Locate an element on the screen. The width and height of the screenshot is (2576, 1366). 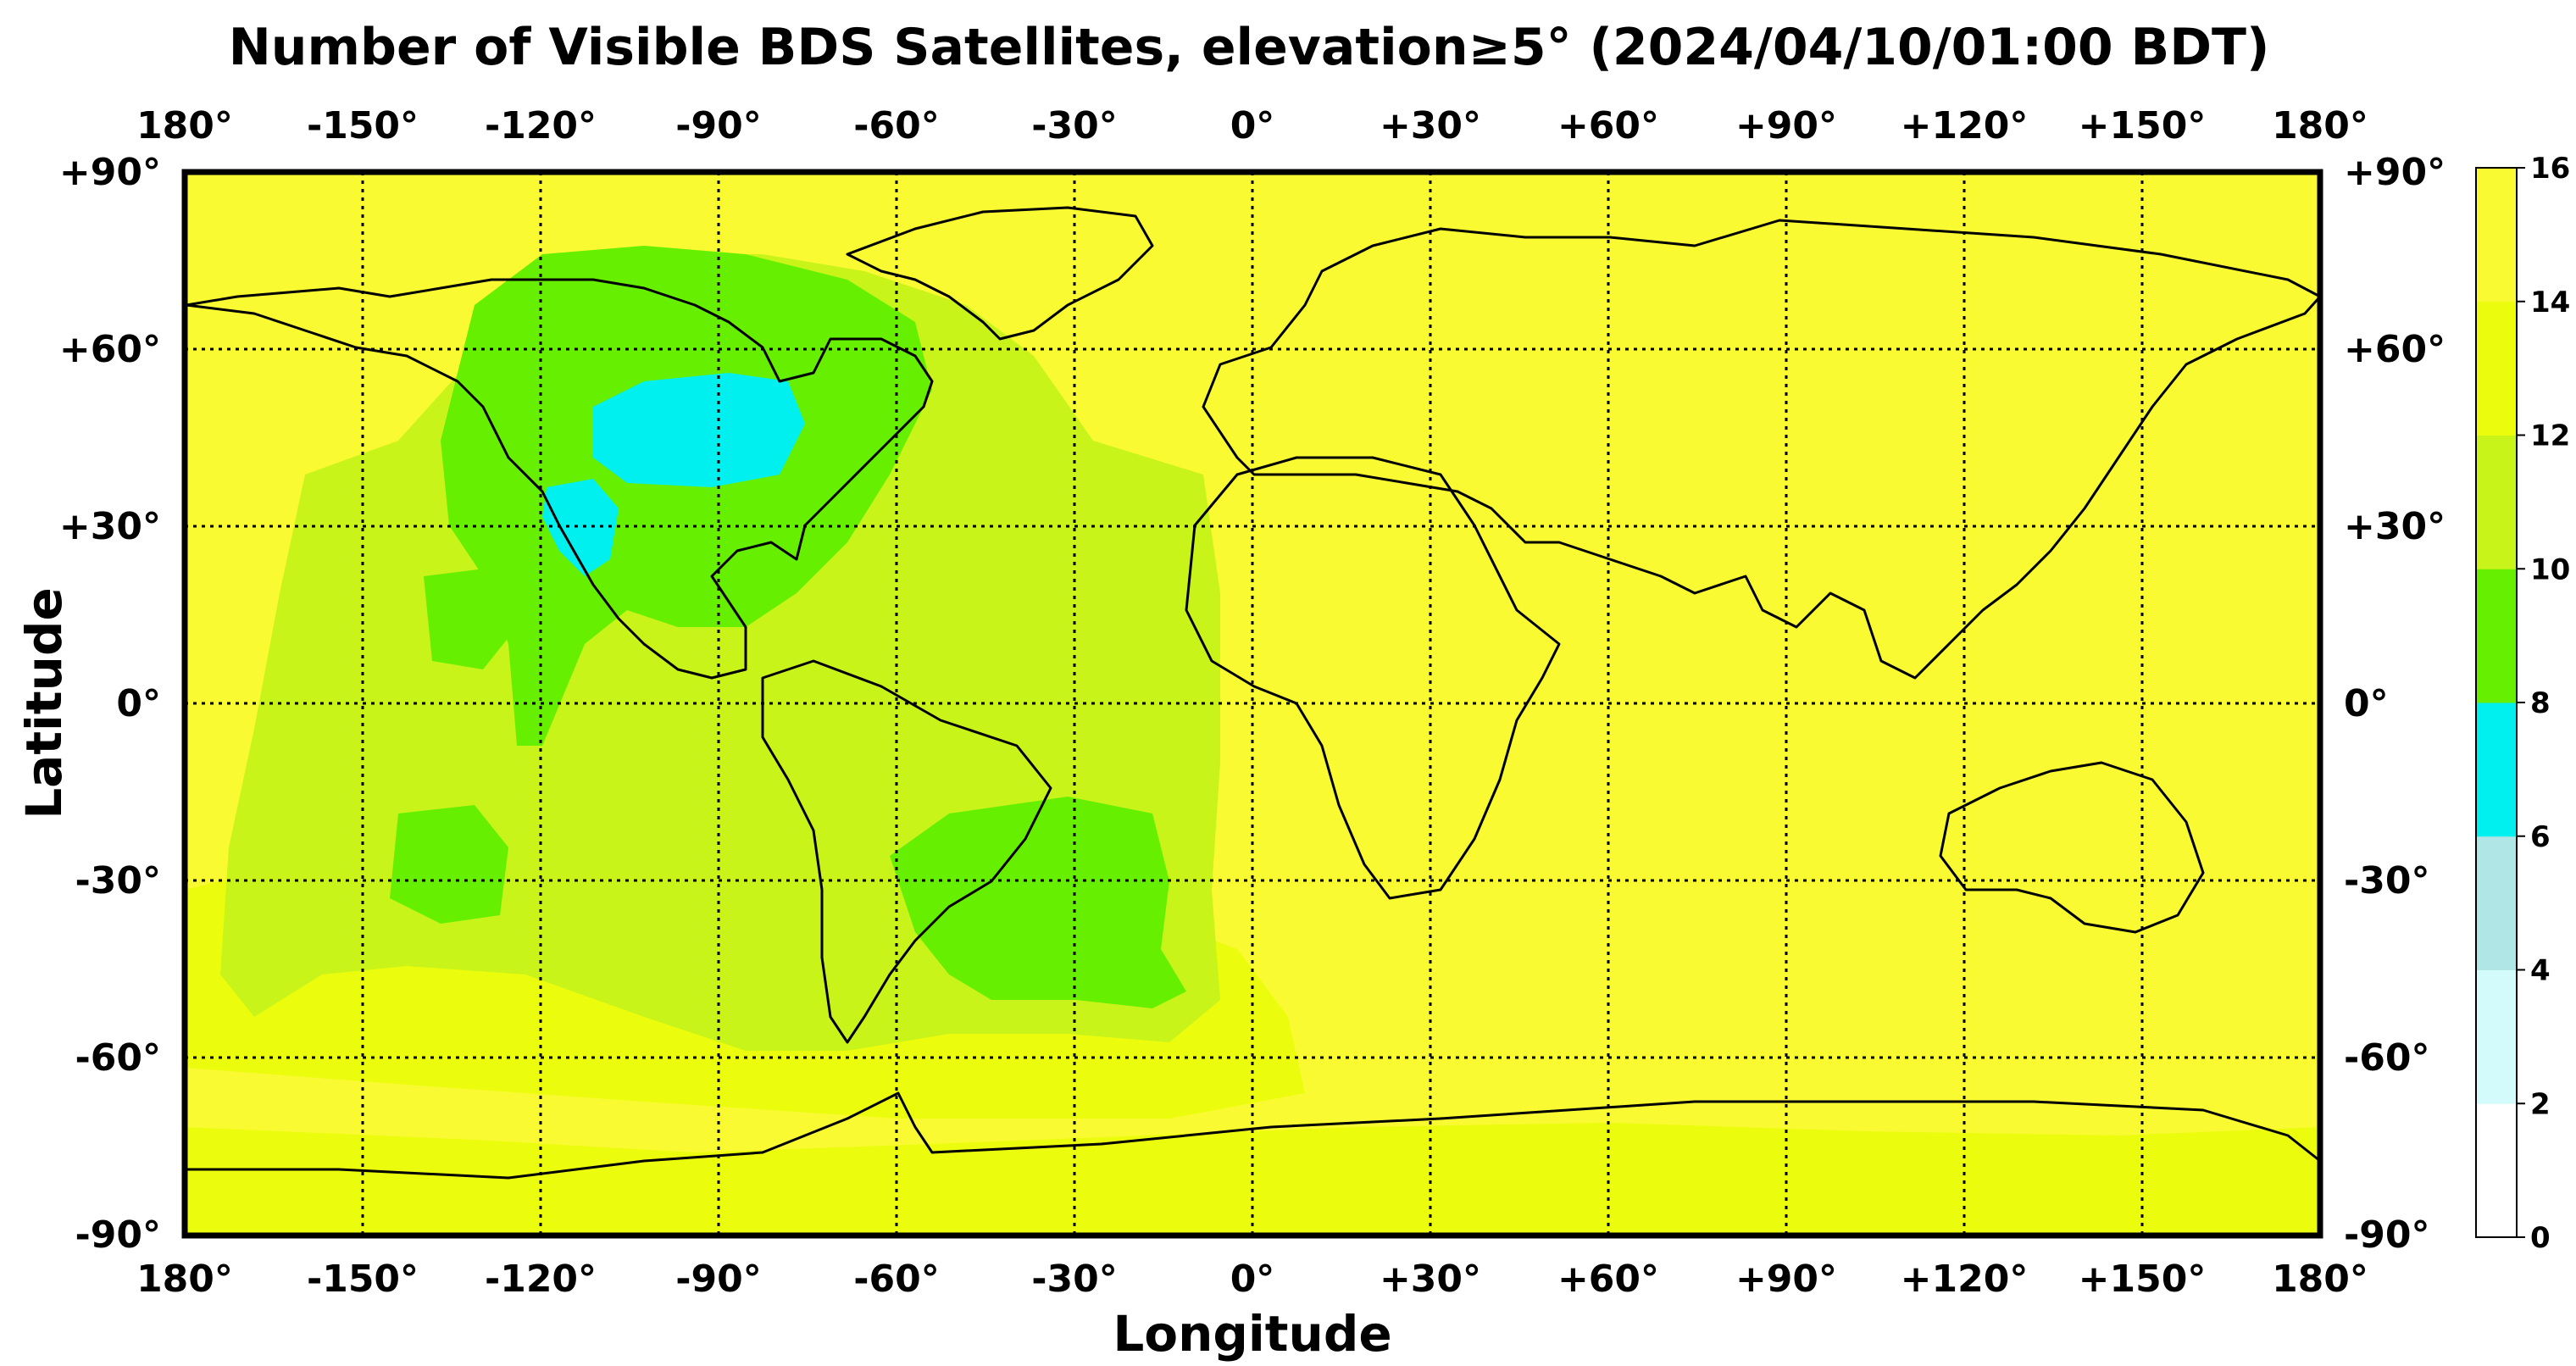
lon-tick-bottom: -150° is located at coordinates (363, 1279).